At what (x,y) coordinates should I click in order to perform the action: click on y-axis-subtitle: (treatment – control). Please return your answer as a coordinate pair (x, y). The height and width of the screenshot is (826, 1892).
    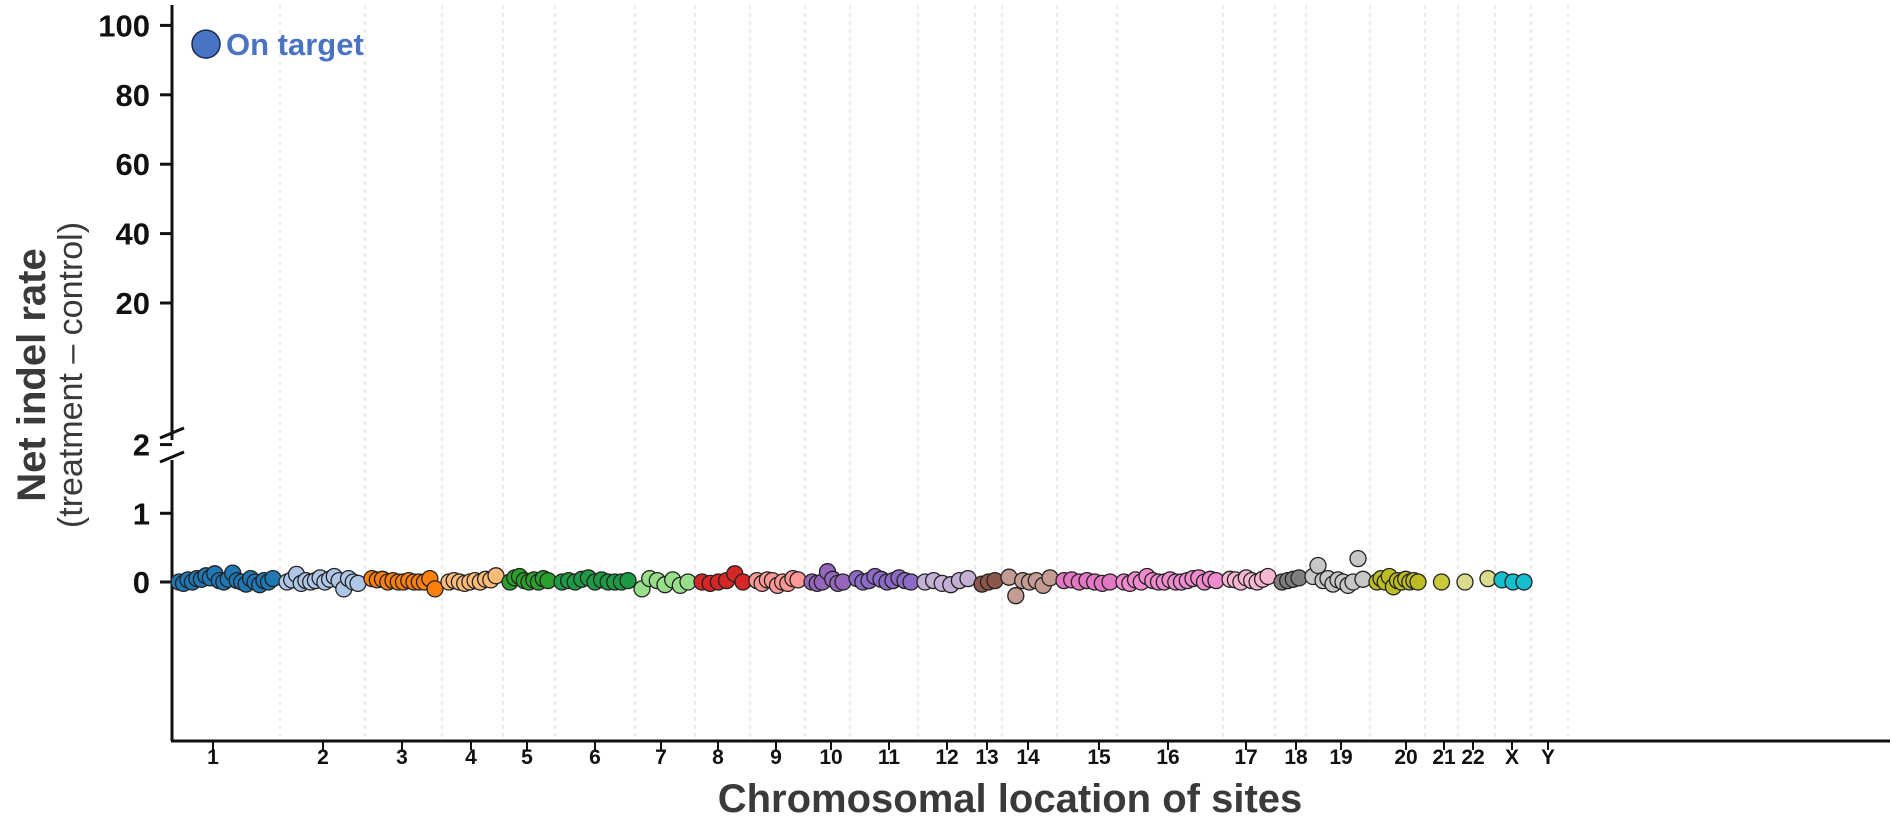
    Looking at the image, I should click on (71, 375).